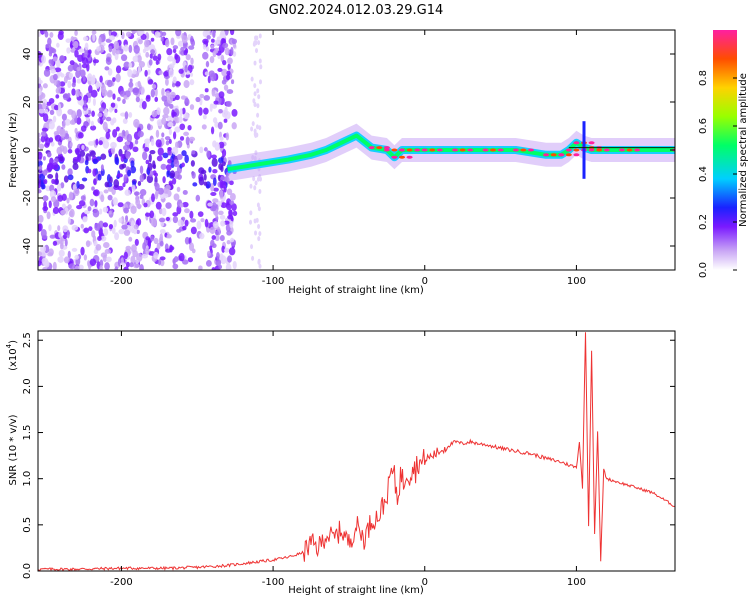 This screenshot has height=600, width=750. Describe the element at coordinates (703, 270) in the screenshot. I see `colorbar-tick-label: 0.0` at that location.